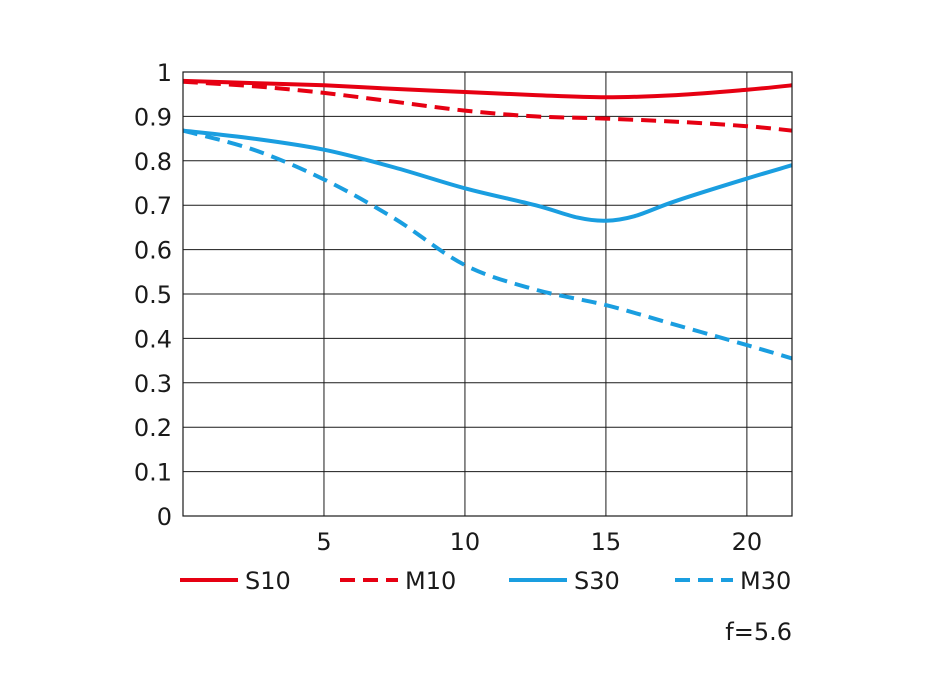  What do you see at coordinates (485, 581) in the screenshot?
I see `legend: S10 M10 S30 M30` at bounding box center [485, 581].